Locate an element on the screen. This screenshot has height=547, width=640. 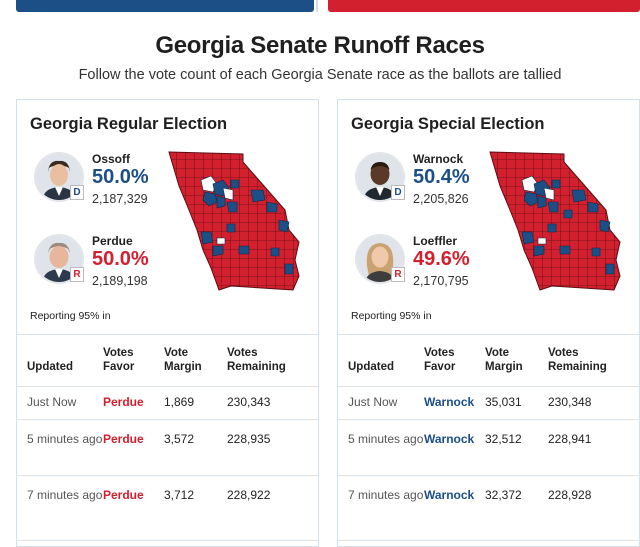
cell-margin: 32,372 is located at coordinates (503, 495).